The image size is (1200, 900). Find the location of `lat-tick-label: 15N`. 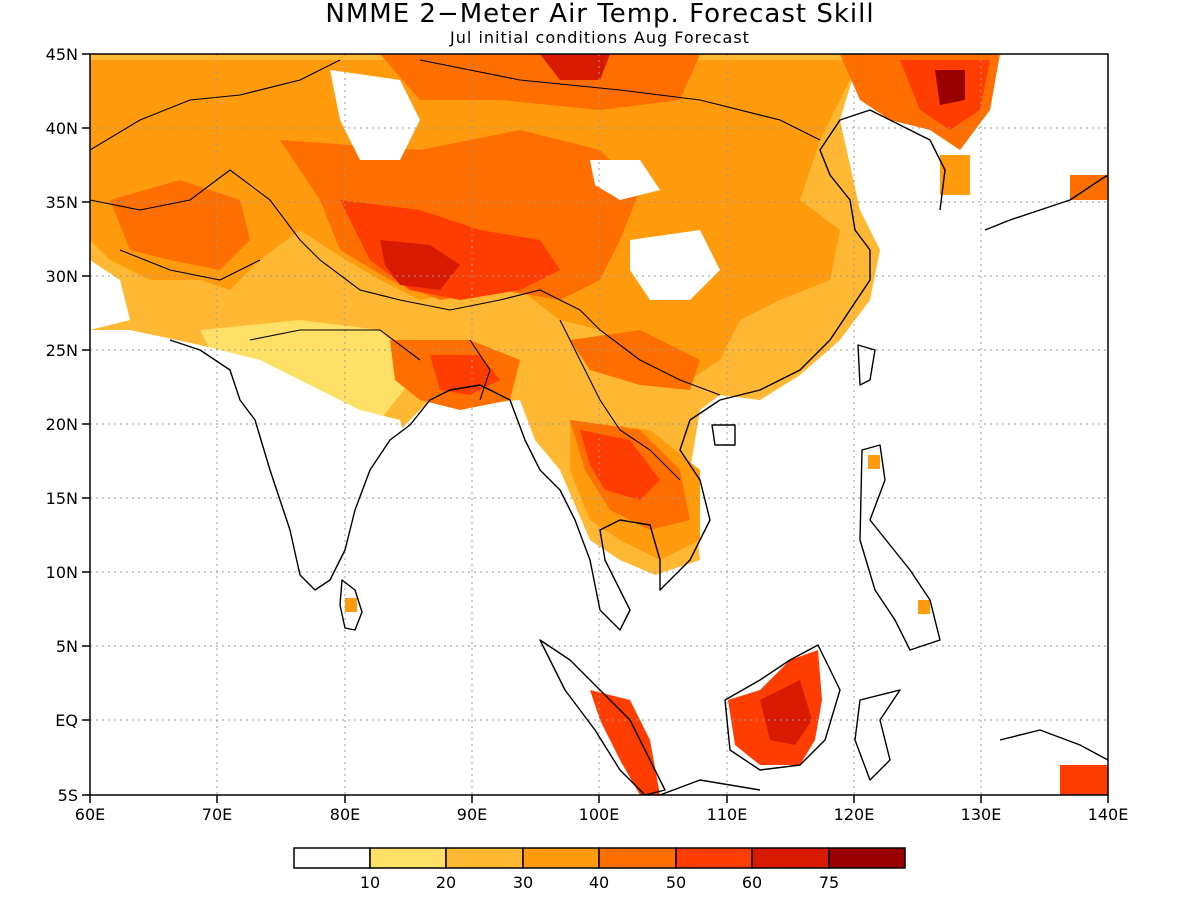

lat-tick-label: 15N is located at coordinates (62, 498).